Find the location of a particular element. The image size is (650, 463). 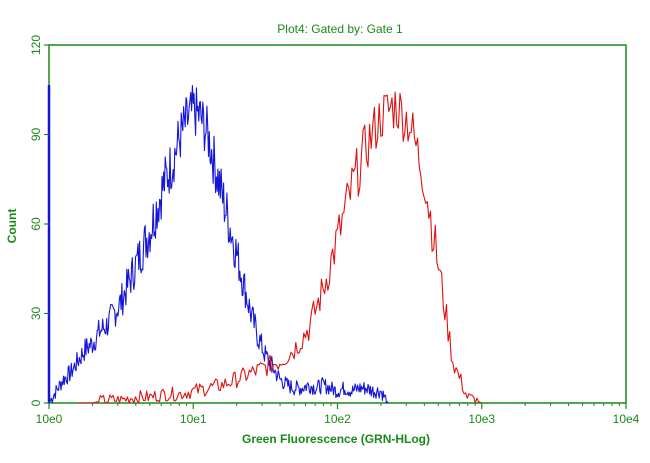

x-tick-label: 10e4 is located at coordinates (626, 419).